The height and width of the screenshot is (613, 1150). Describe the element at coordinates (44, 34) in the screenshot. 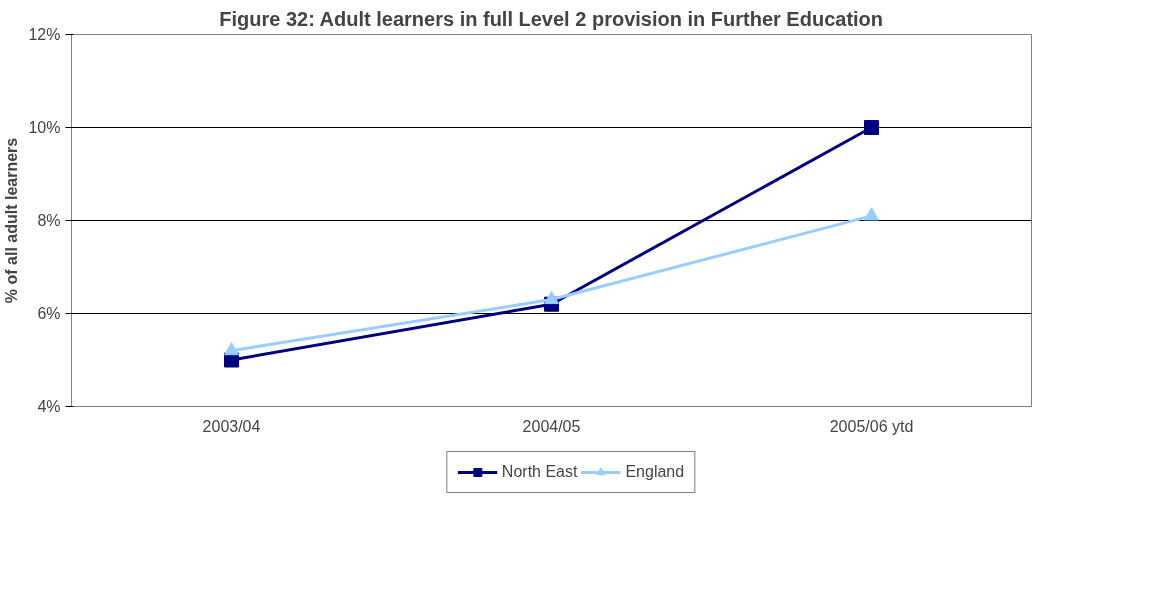

I see `y-tick-label: 12%` at that location.